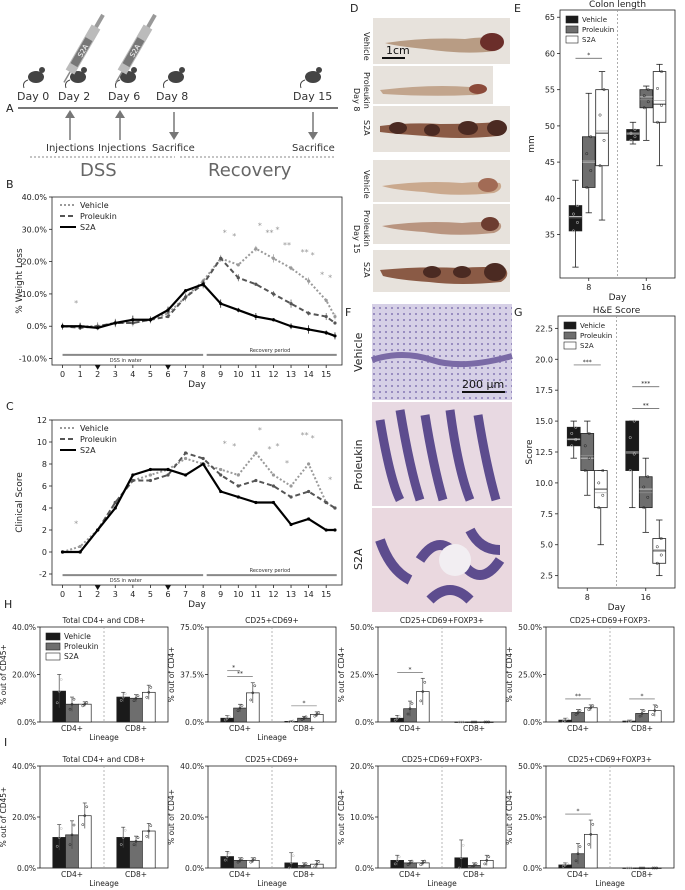 This screenshot has width=685, height=890. What do you see at coordinates (174, 78) in the screenshot?
I see `mouse-icon-day8` at bounding box center [174, 78].